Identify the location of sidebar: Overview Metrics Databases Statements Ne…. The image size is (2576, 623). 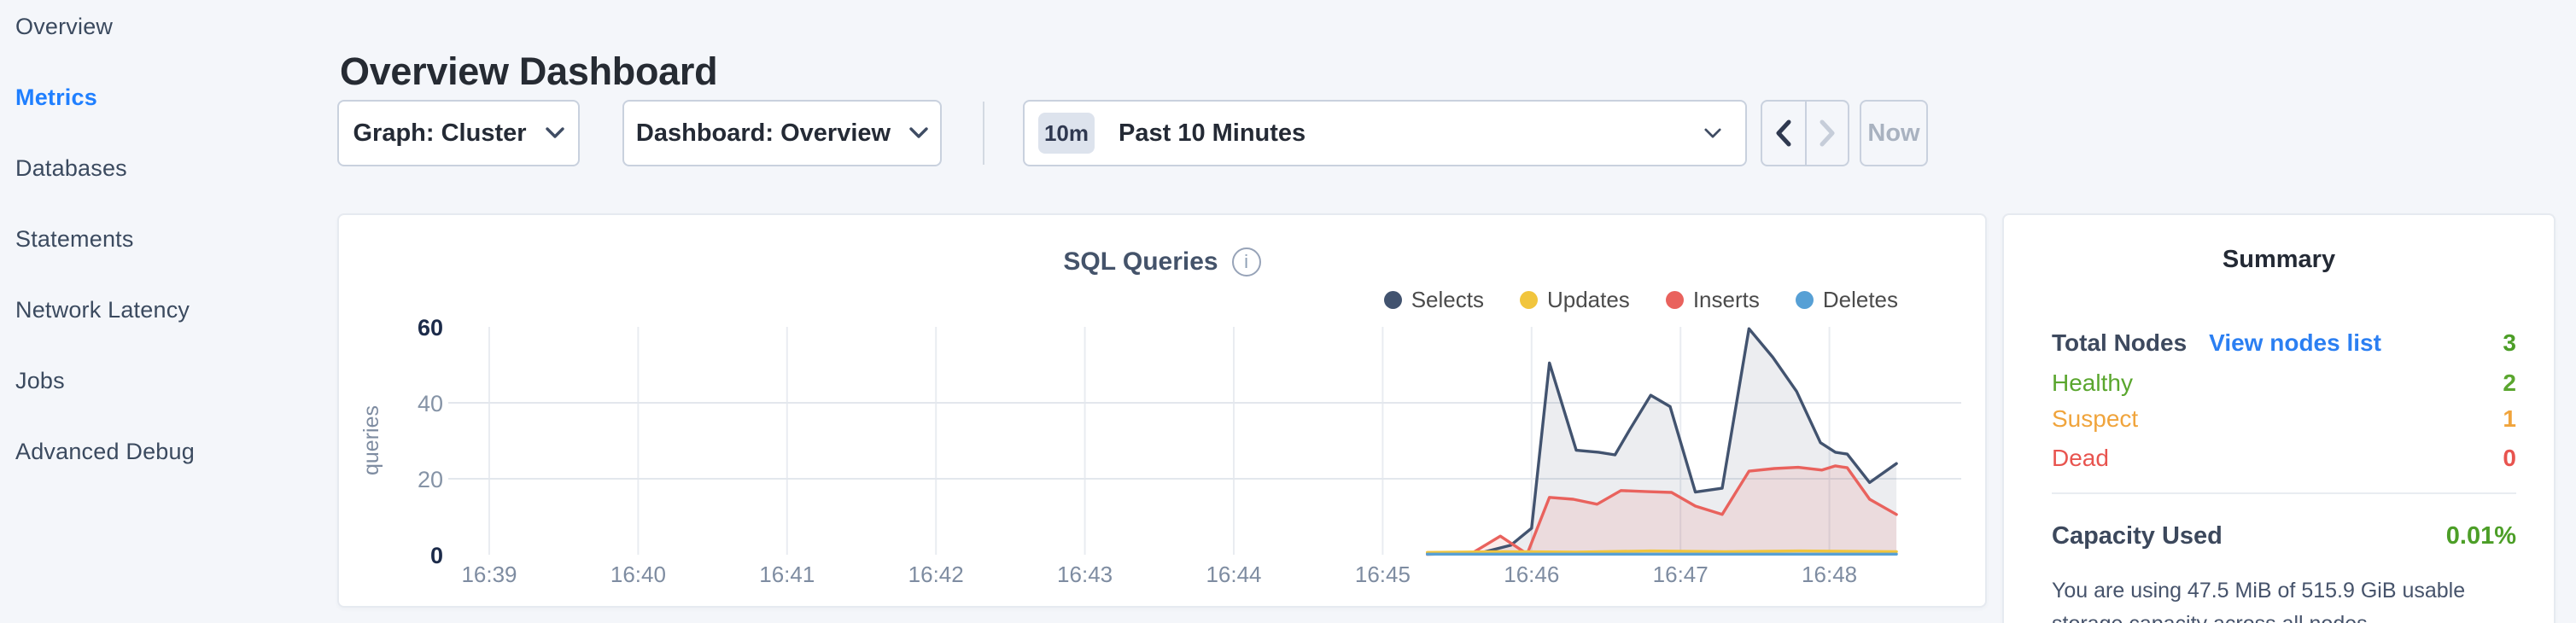
(153, 311).